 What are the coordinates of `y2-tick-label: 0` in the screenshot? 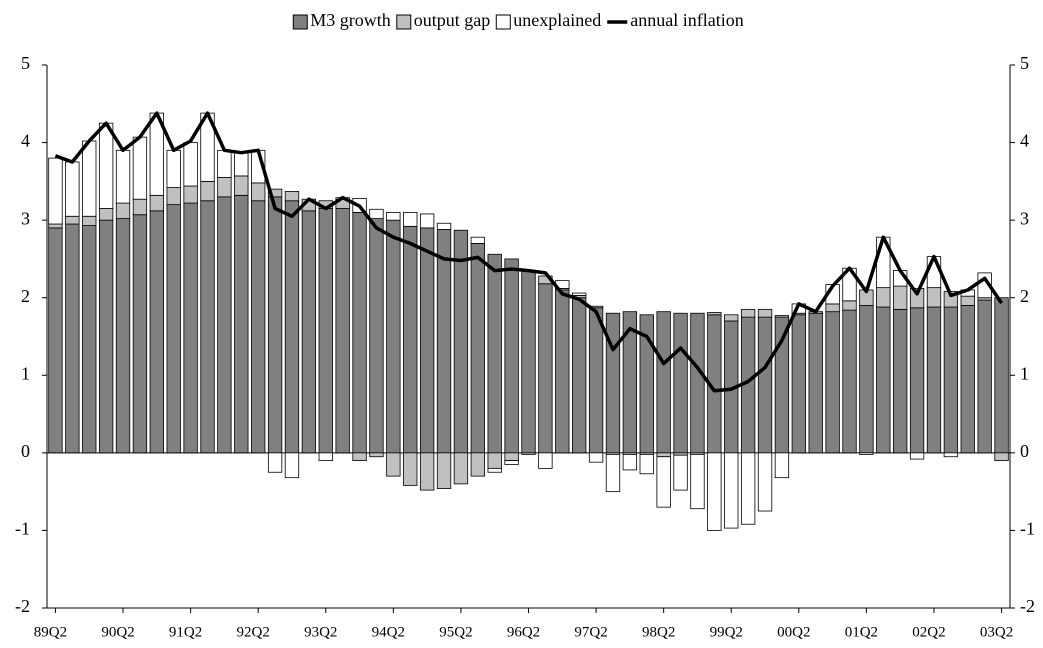 It's located at (1024, 451).